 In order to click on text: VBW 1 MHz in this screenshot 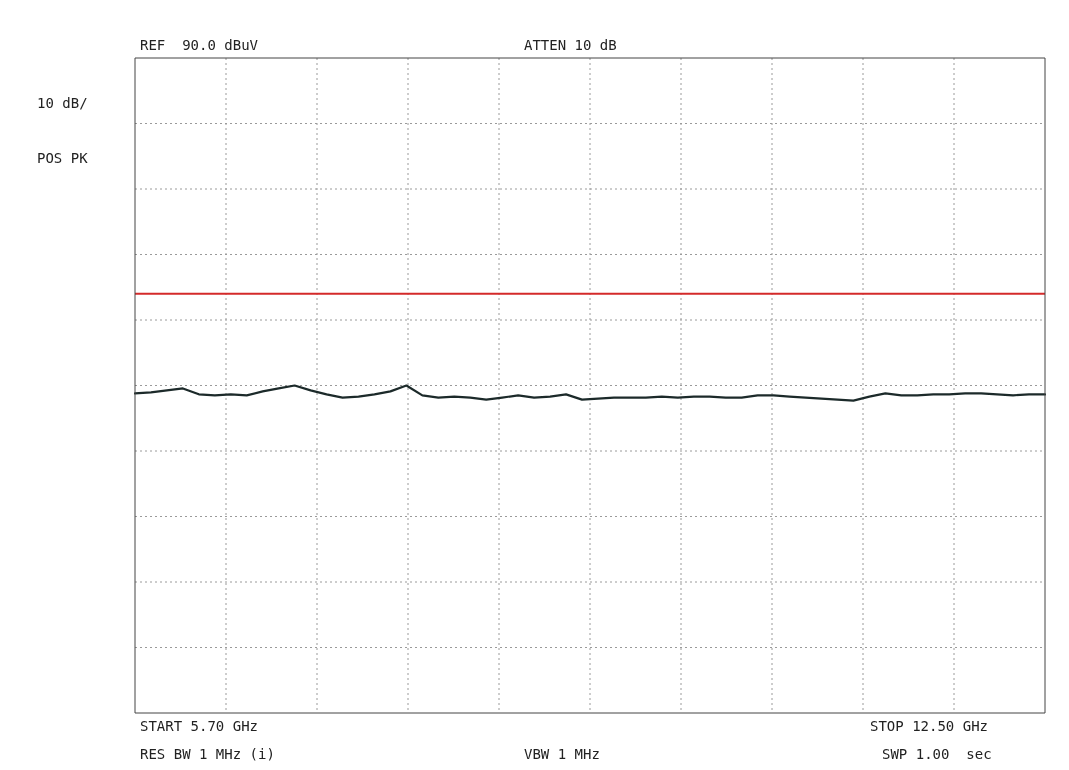, I will do `click(562, 754)`.